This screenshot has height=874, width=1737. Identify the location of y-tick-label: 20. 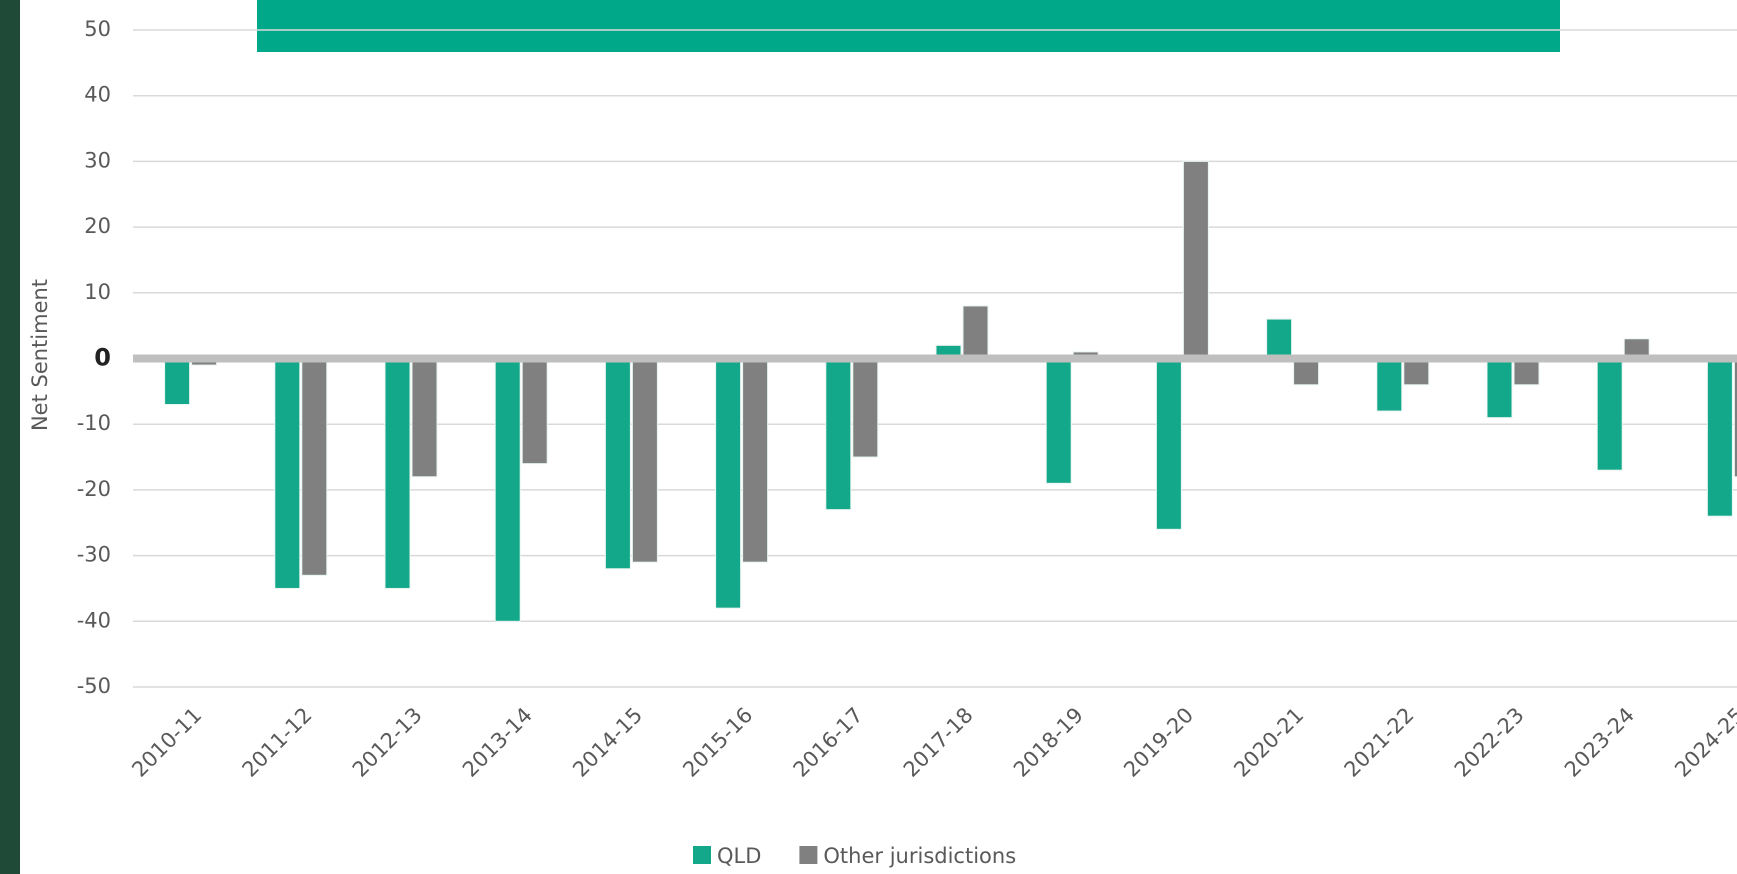
(97, 226).